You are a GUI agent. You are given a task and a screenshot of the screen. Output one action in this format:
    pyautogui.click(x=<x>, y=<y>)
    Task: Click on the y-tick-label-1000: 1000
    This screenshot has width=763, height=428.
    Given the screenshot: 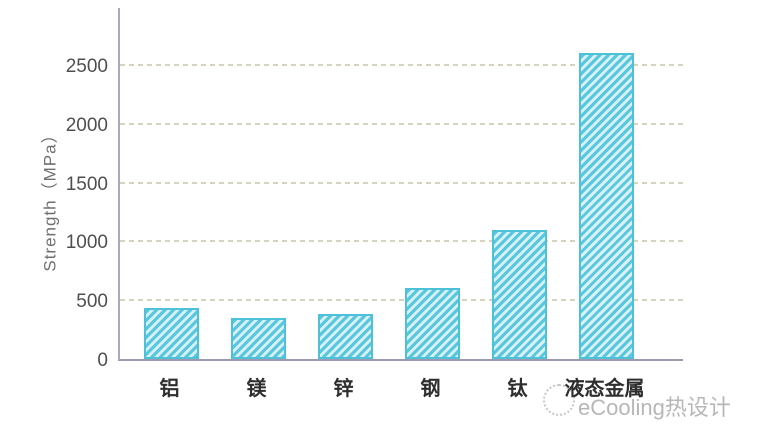 What is the action you would take?
    pyautogui.click(x=86, y=243)
    